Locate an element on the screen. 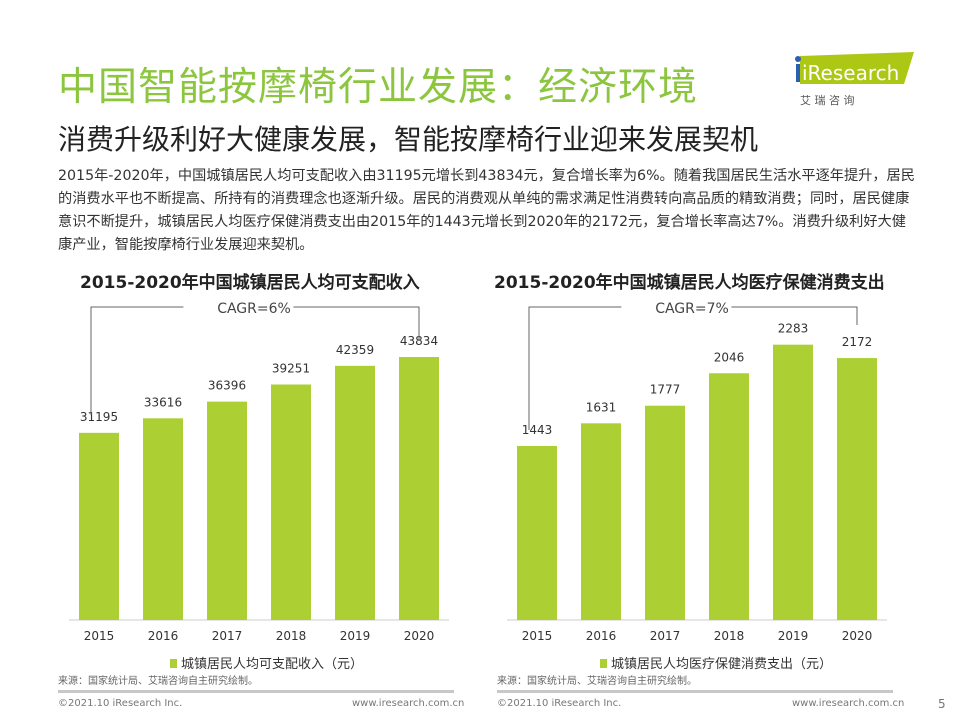 This screenshot has height=720, width=960. data-label: 43834 is located at coordinates (419, 341).